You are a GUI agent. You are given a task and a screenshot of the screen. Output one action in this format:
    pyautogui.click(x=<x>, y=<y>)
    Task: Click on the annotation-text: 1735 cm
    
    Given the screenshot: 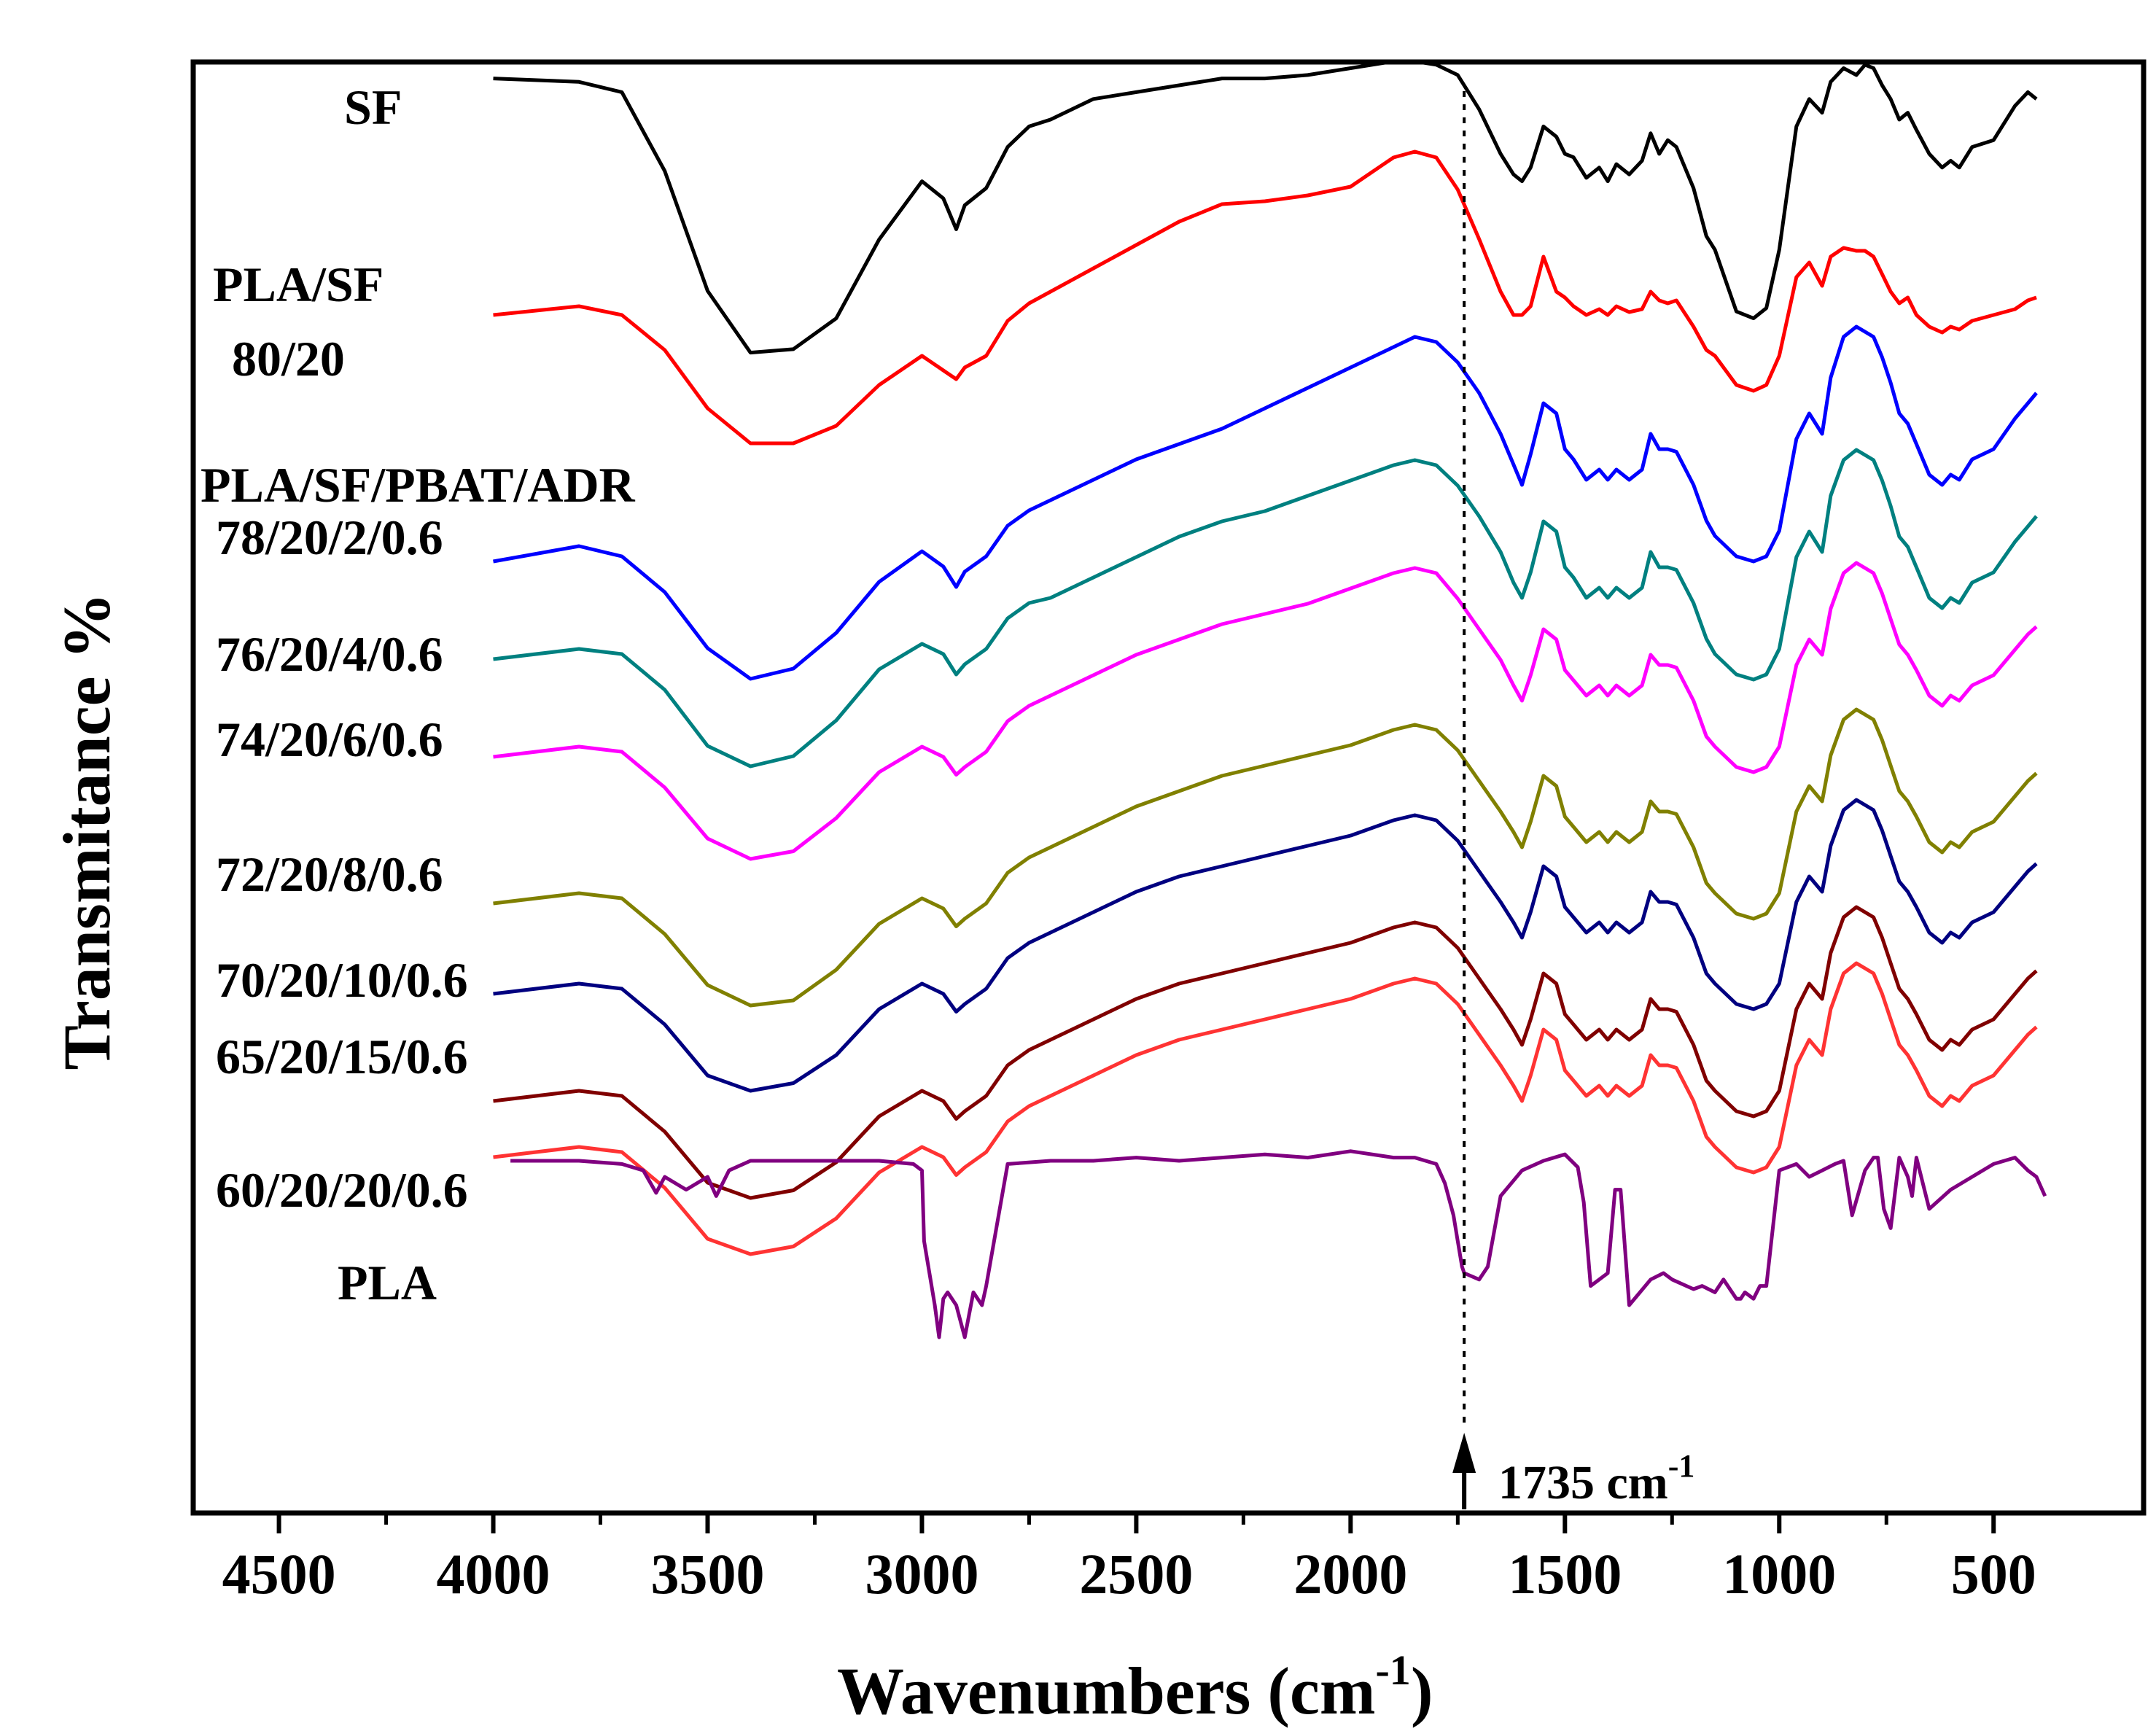 What is the action you would take?
    pyautogui.click(x=1583, y=1482)
    